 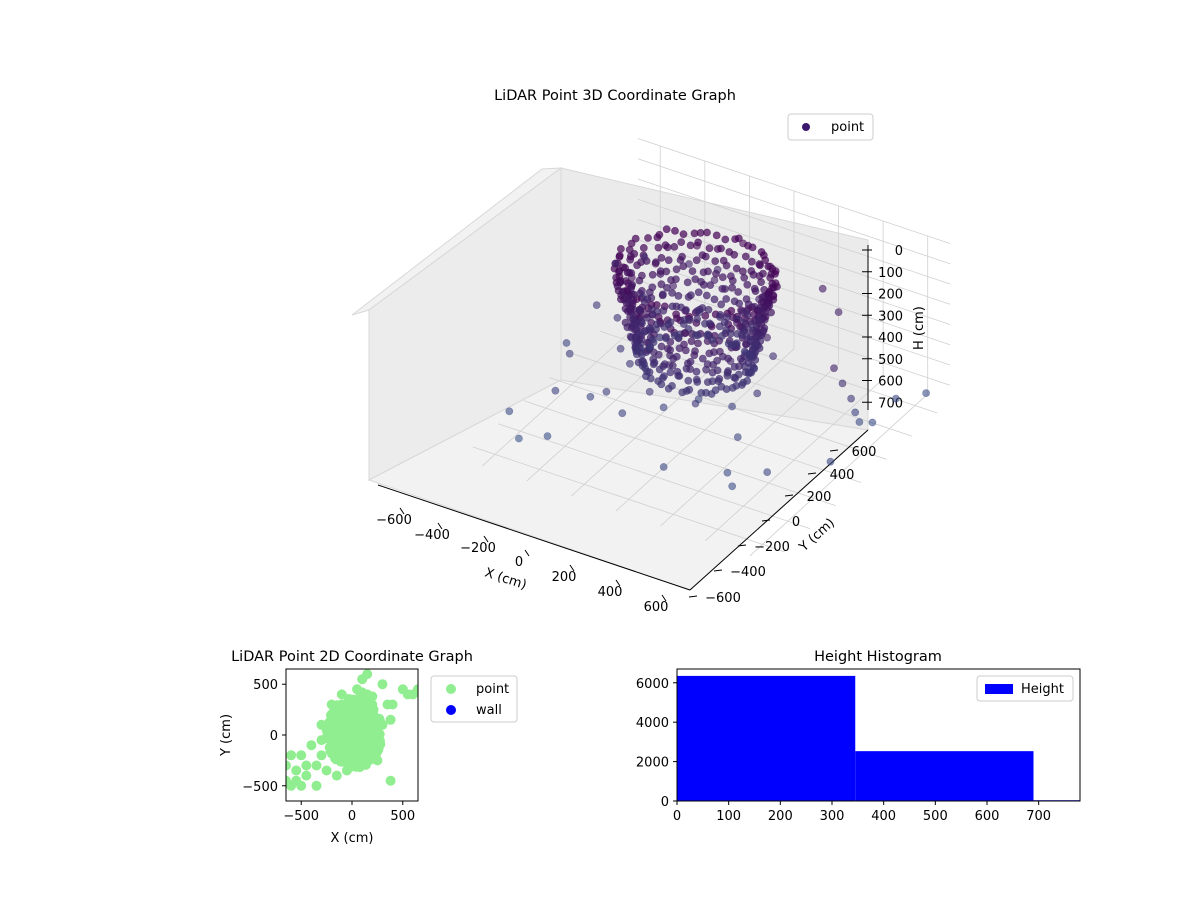 What do you see at coordinates (819, 497) in the screenshot?
I see `y-tick-label-3d: 200` at bounding box center [819, 497].